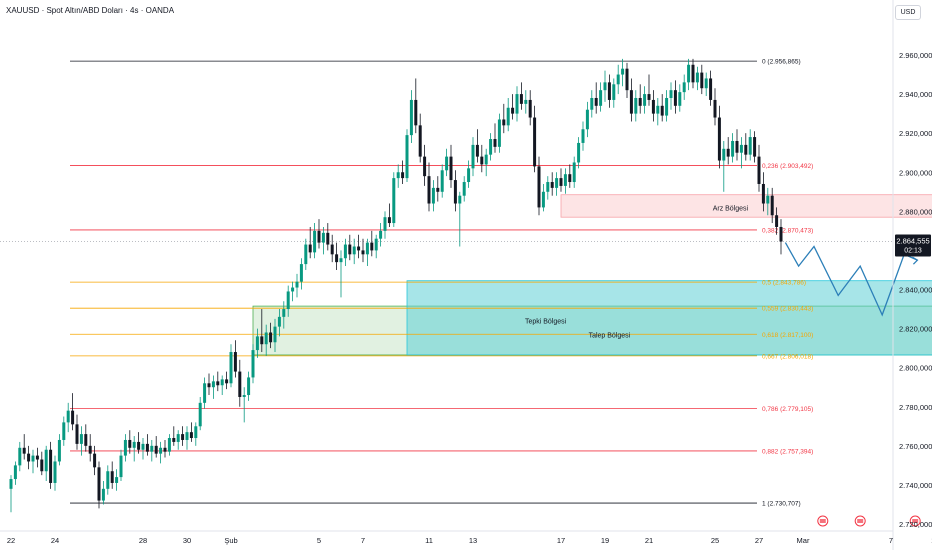 This screenshot has width=932, height=550. I want to click on y-tick-label: 2.940,000, so click(915, 94).